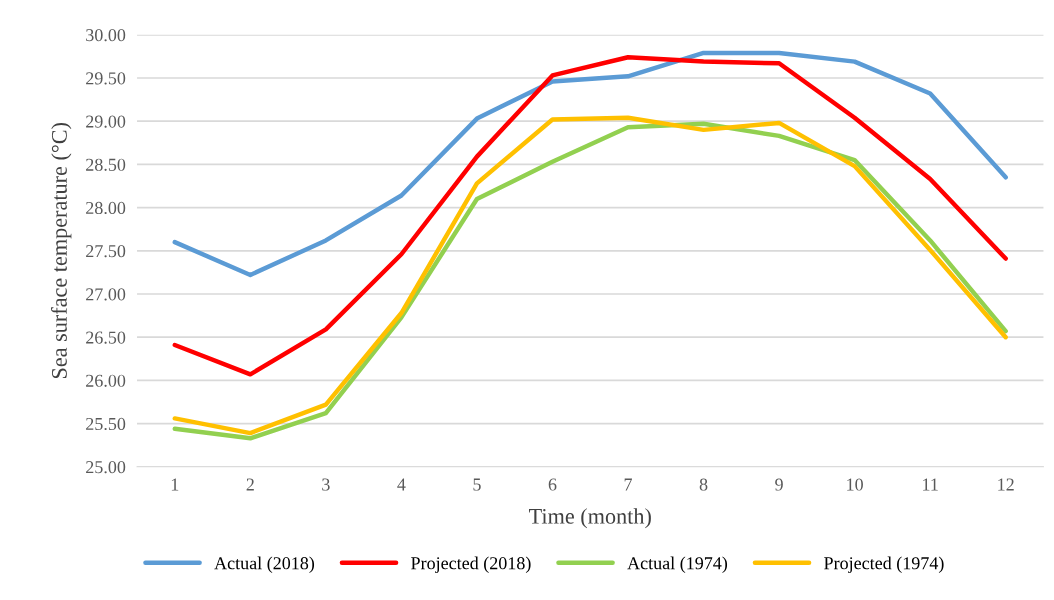 The image size is (1054, 600). Describe the element at coordinates (106, 35) in the screenshot. I see `y-tick-label: 30.00` at that location.